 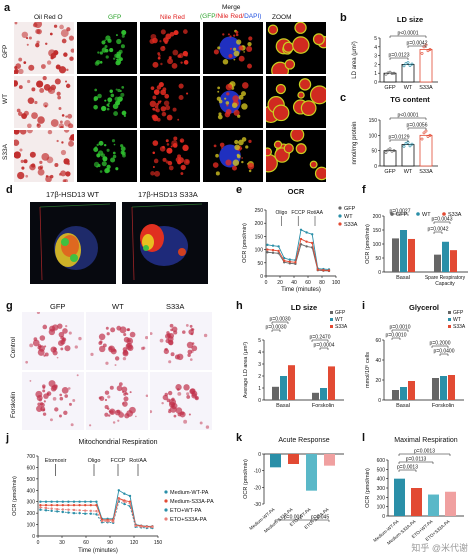 I want to click on chart-c-xlabel-1: WT, so click(x=408, y=172).